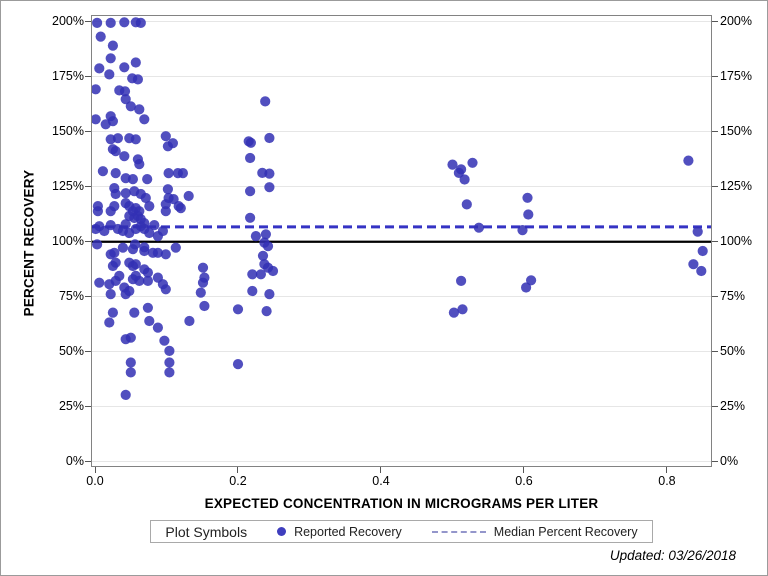 This screenshot has width=768, height=576. I want to click on y-axis-title: PERCENT RECOVERY, so click(29, 243).